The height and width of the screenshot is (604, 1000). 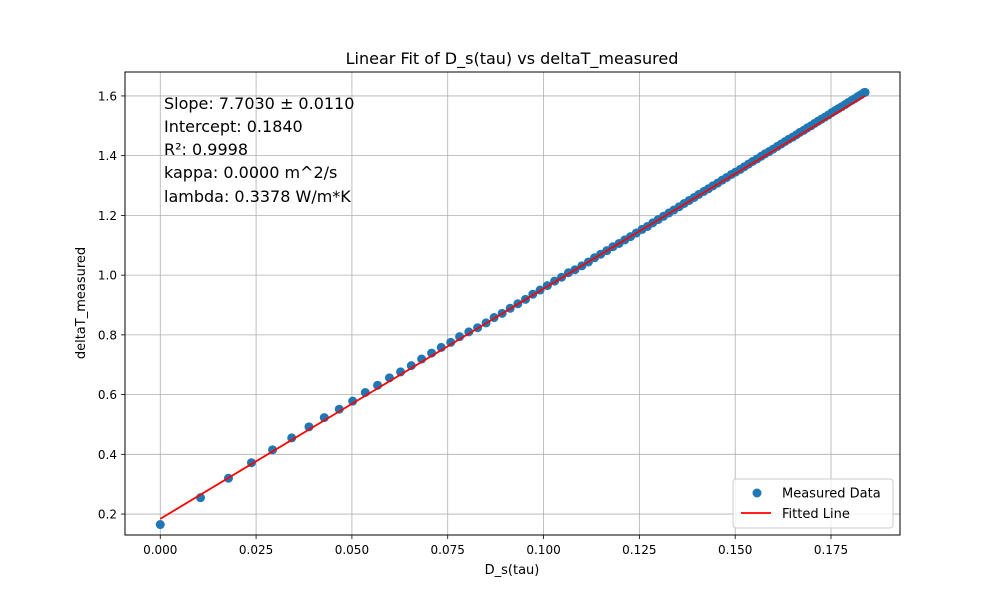 What do you see at coordinates (257, 196) in the screenshot?
I see `annotation-lambda: lambda: 0.3378 W/m*K` at bounding box center [257, 196].